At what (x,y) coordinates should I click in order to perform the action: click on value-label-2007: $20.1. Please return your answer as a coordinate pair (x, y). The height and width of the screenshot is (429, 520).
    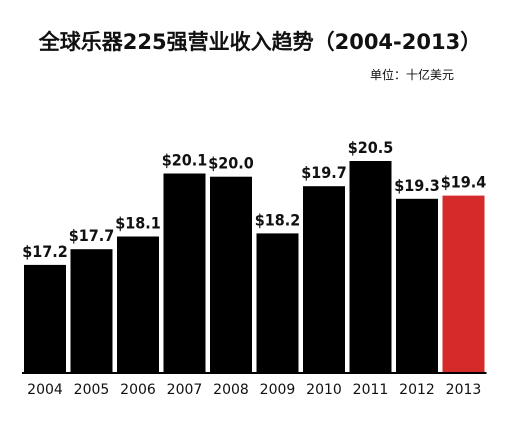
    Looking at the image, I should click on (185, 160).